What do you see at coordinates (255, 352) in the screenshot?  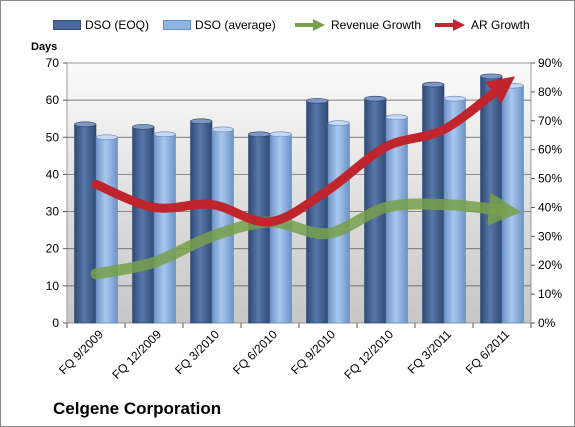 I see `x-tick-label: FQ 6/2010` at bounding box center [255, 352].